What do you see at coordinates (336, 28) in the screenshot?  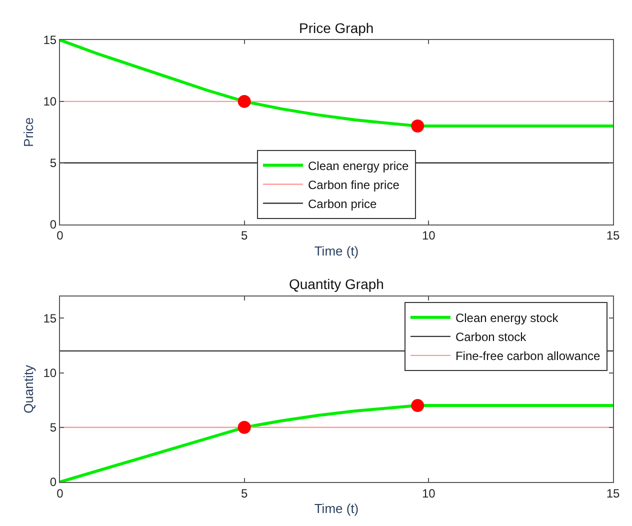 I see `chart-title: Price Graph` at bounding box center [336, 28].